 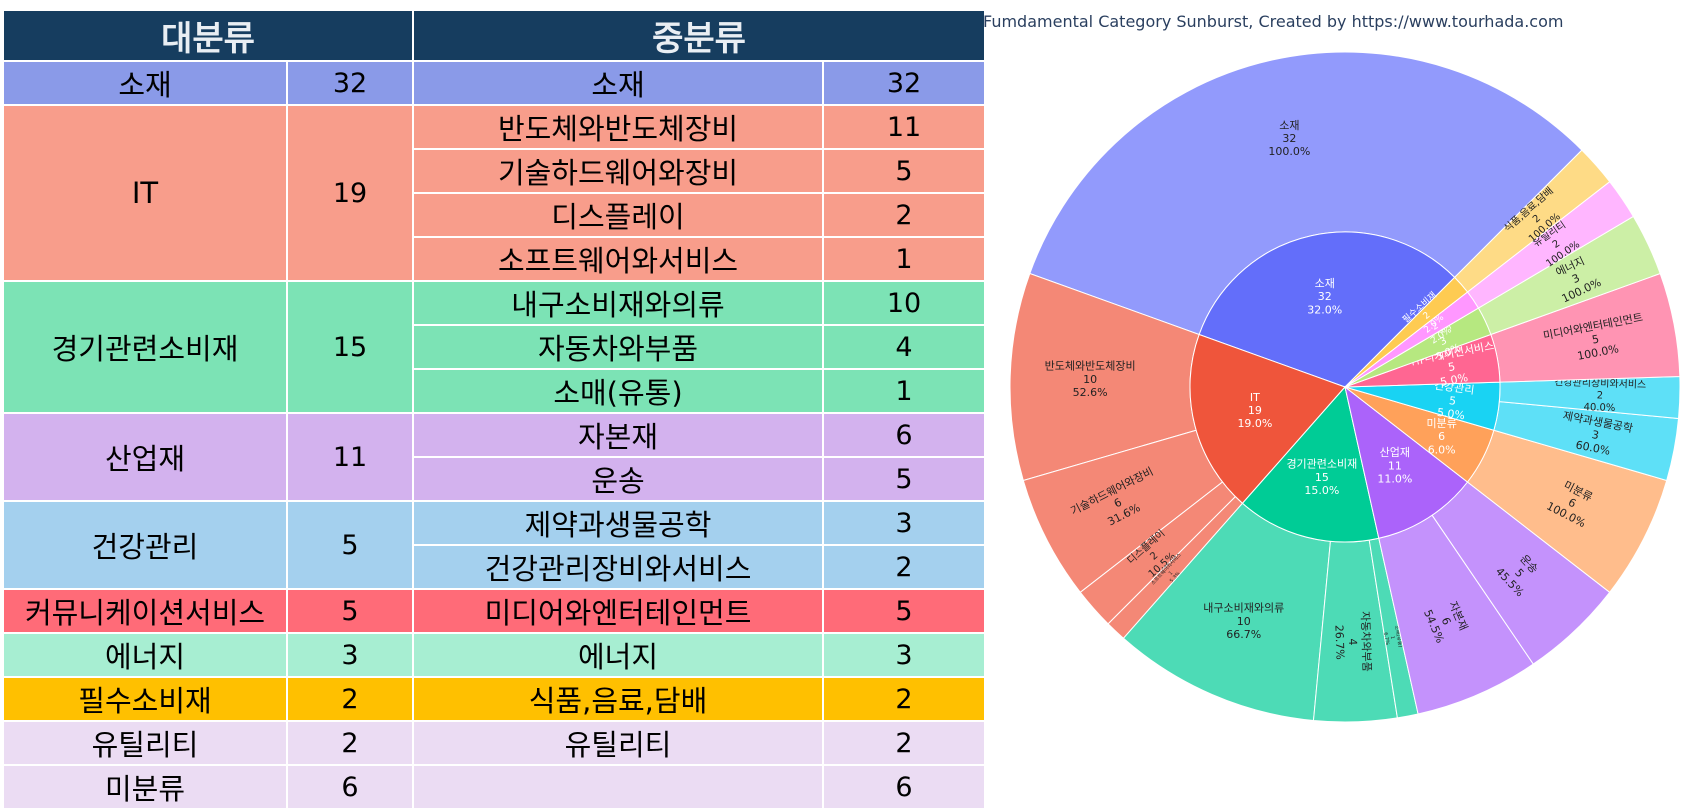 I want to click on minor-category-cell: 기술하드웨어와장비, so click(x=618, y=171).